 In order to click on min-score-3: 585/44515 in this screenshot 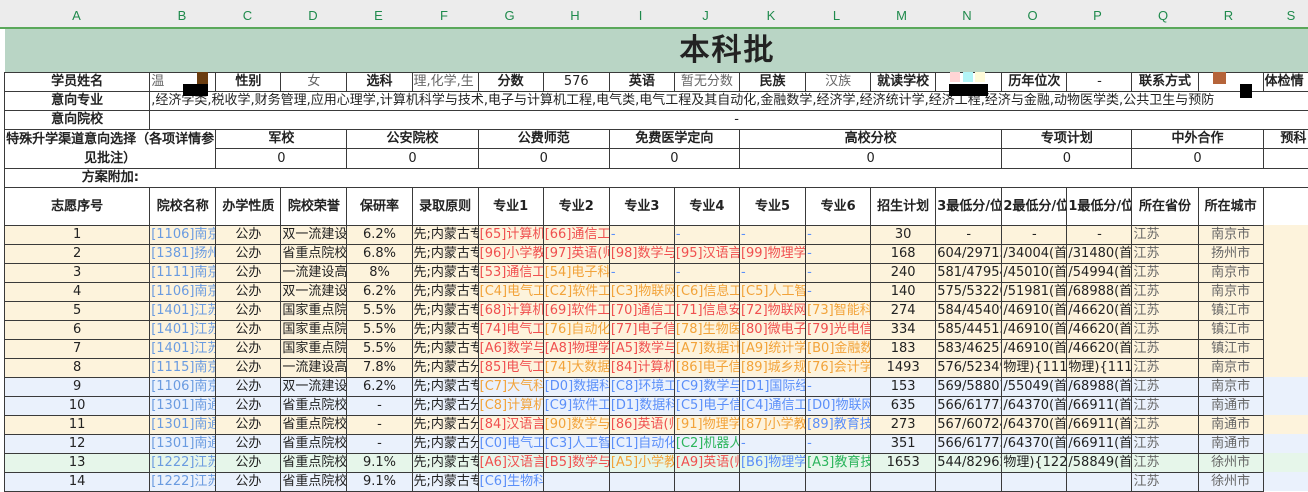, I will do `click(969, 329)`.